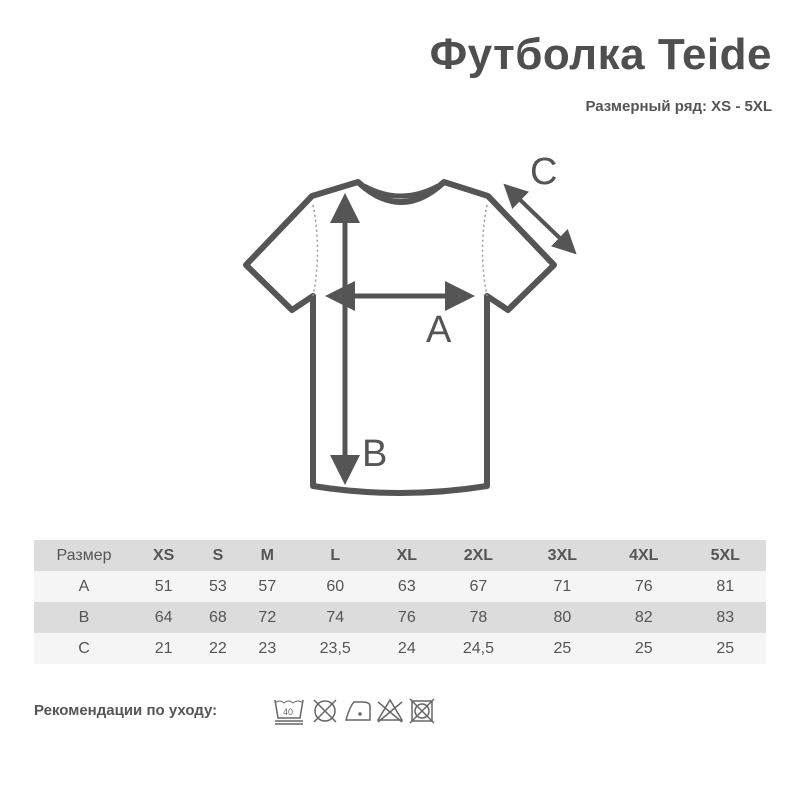 The width and height of the screenshot is (800, 800). Describe the element at coordinates (164, 617) in the screenshot. I see `value-cell: 64` at that location.